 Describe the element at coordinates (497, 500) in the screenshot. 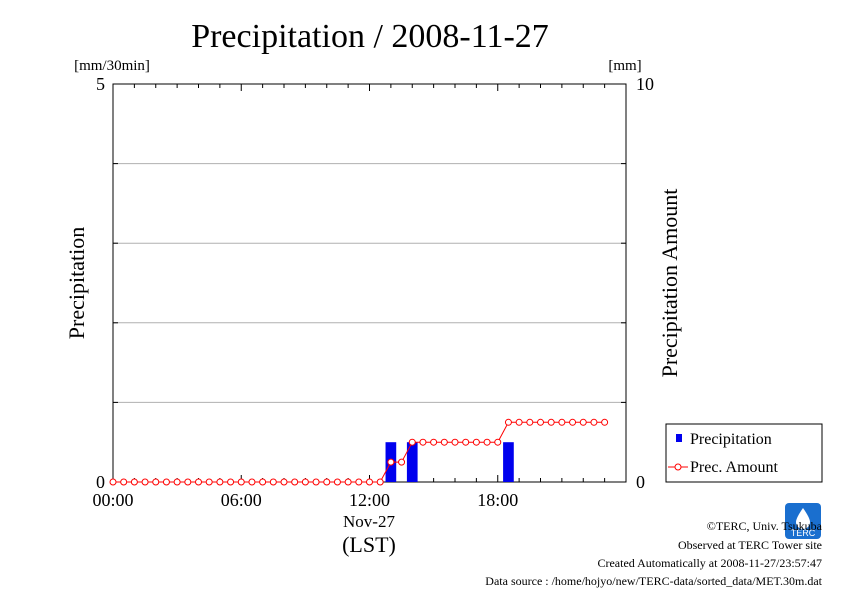

I see `x-tick-label: 18:00` at that location.